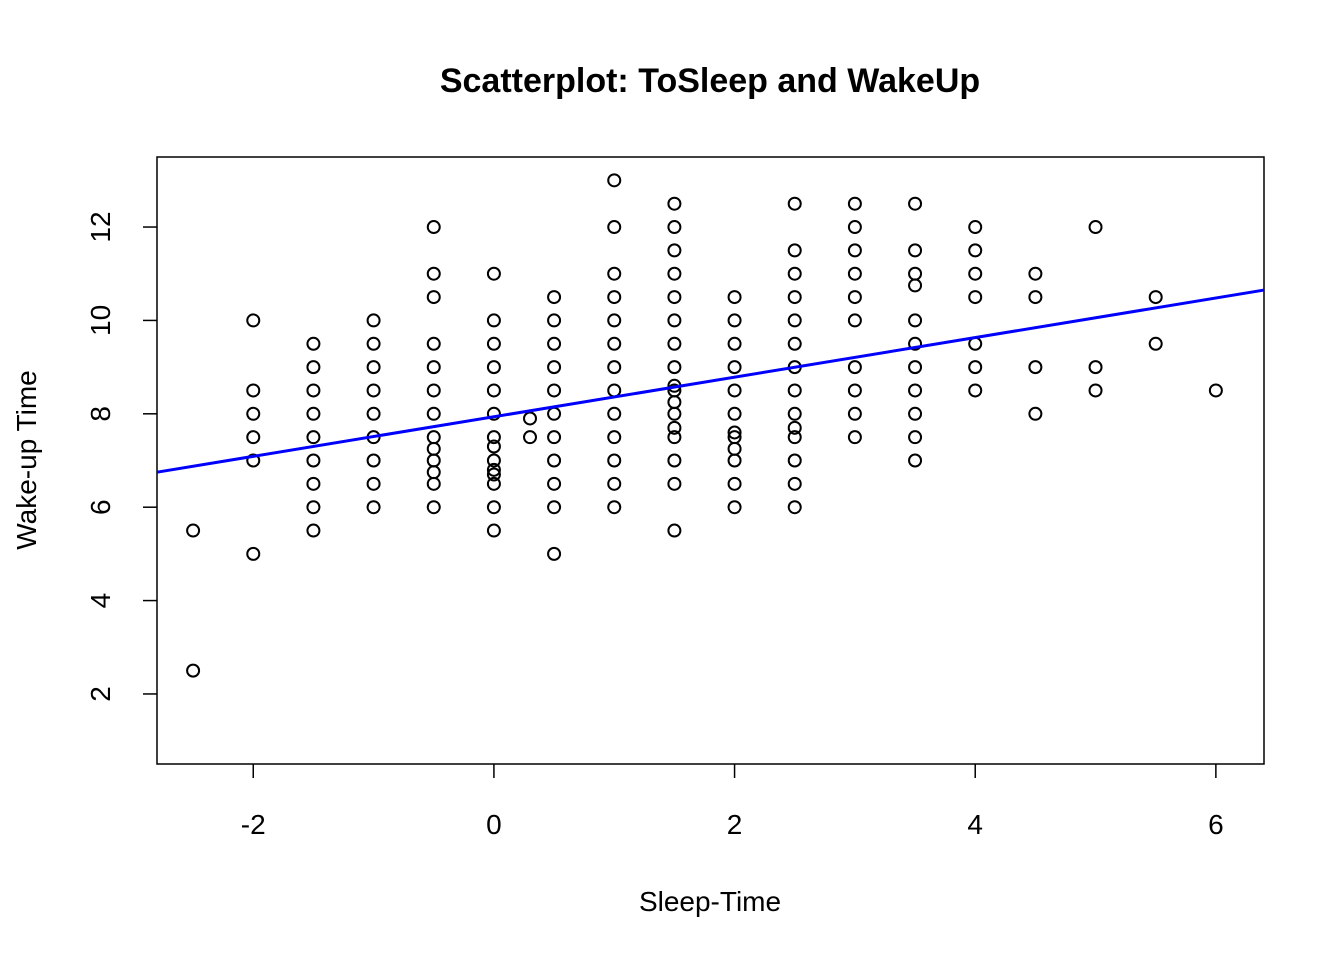 This screenshot has width=1344, height=960. What do you see at coordinates (735, 824) in the screenshot?
I see `x-tick-label: 2` at bounding box center [735, 824].